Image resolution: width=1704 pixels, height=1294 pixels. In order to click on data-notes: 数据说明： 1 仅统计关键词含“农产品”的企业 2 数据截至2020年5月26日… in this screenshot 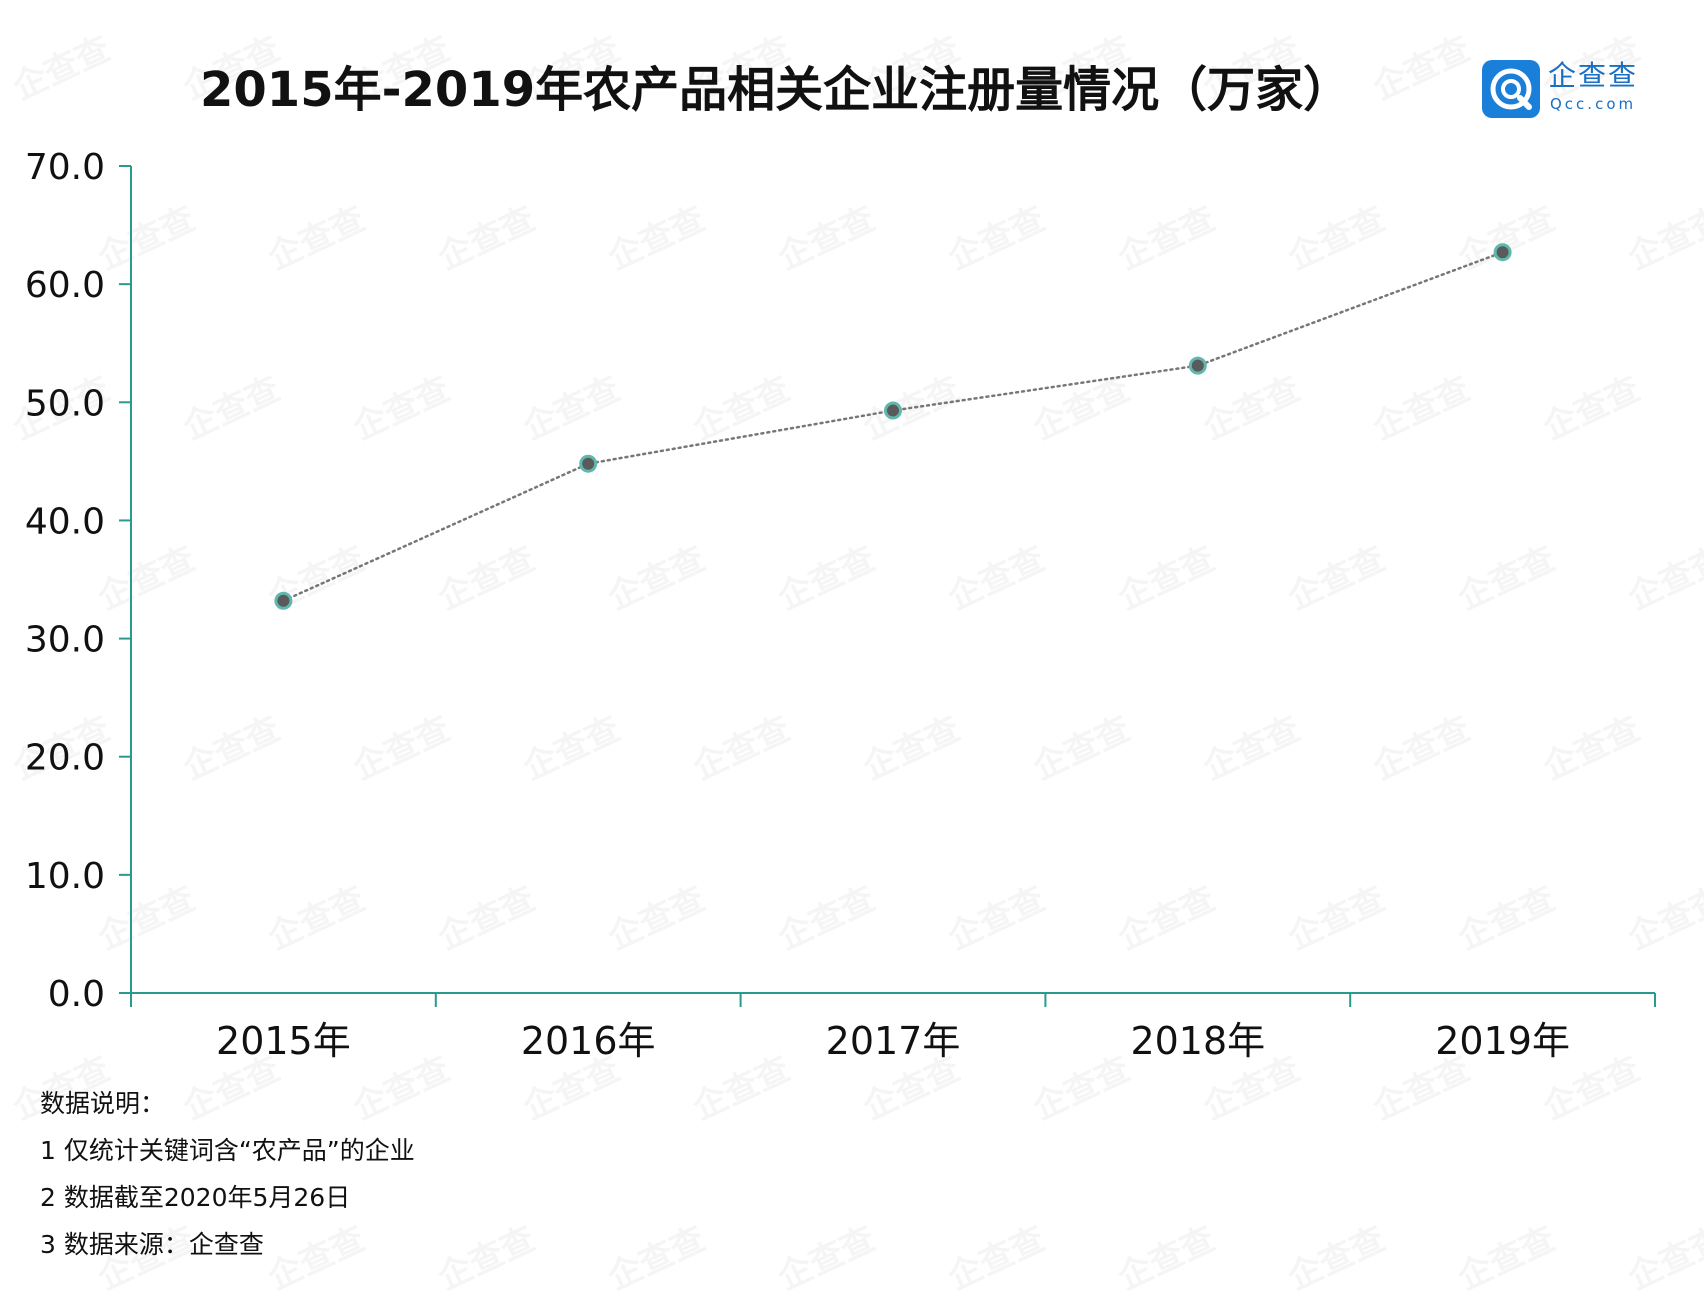, I will do `click(227, 1174)`.